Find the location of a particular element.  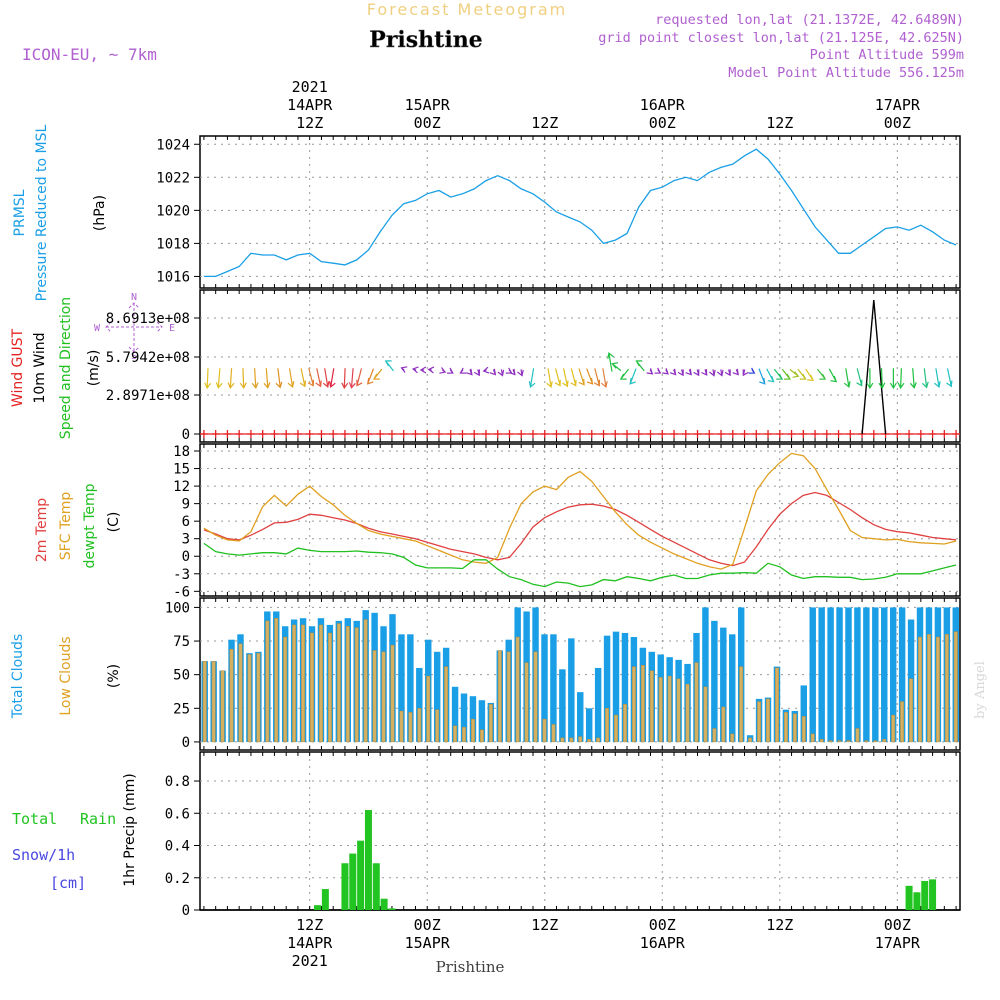

precip-legend: Total Rain Snow/1h [cm] 1hr Precip (mm) is located at coordinates (75, 832).